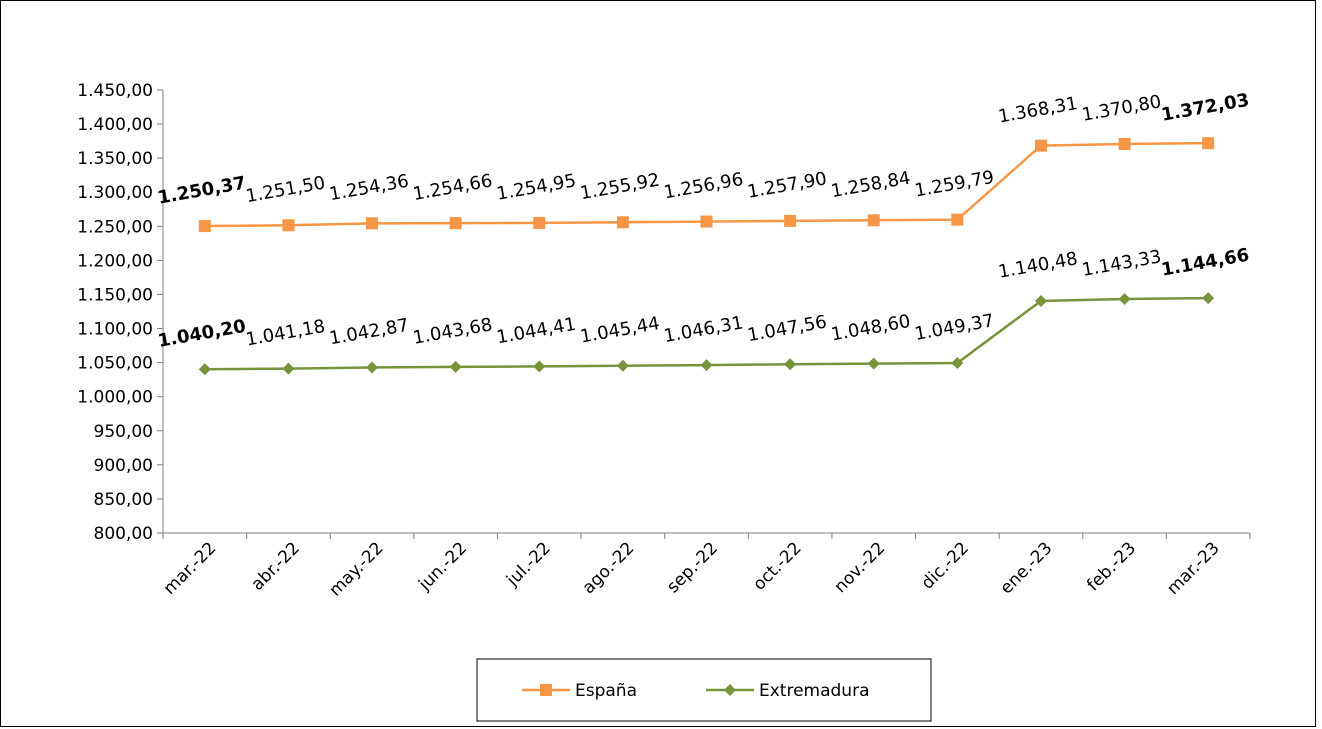 The image size is (1322, 729). What do you see at coordinates (115, 91) in the screenshot?
I see `y-tick-label: 1.450,00` at bounding box center [115, 91].